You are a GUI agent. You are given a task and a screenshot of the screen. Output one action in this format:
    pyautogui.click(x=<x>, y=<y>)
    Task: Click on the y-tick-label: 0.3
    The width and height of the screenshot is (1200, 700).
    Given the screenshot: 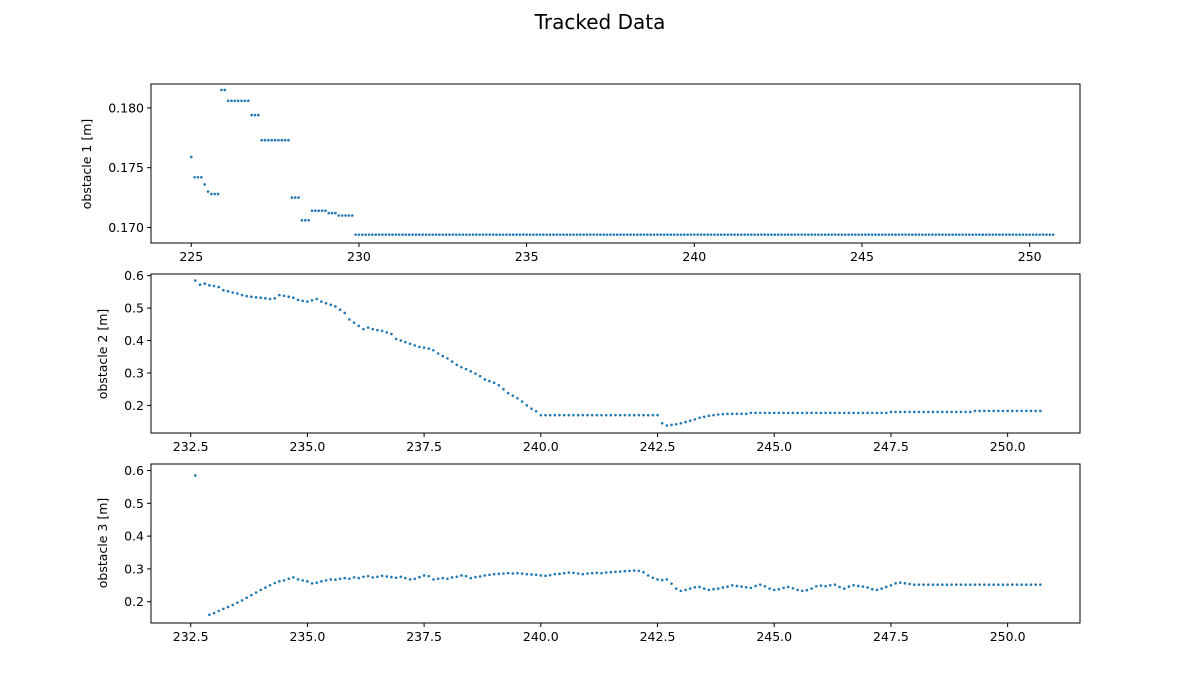 What is the action you would take?
    pyautogui.click(x=134, y=568)
    